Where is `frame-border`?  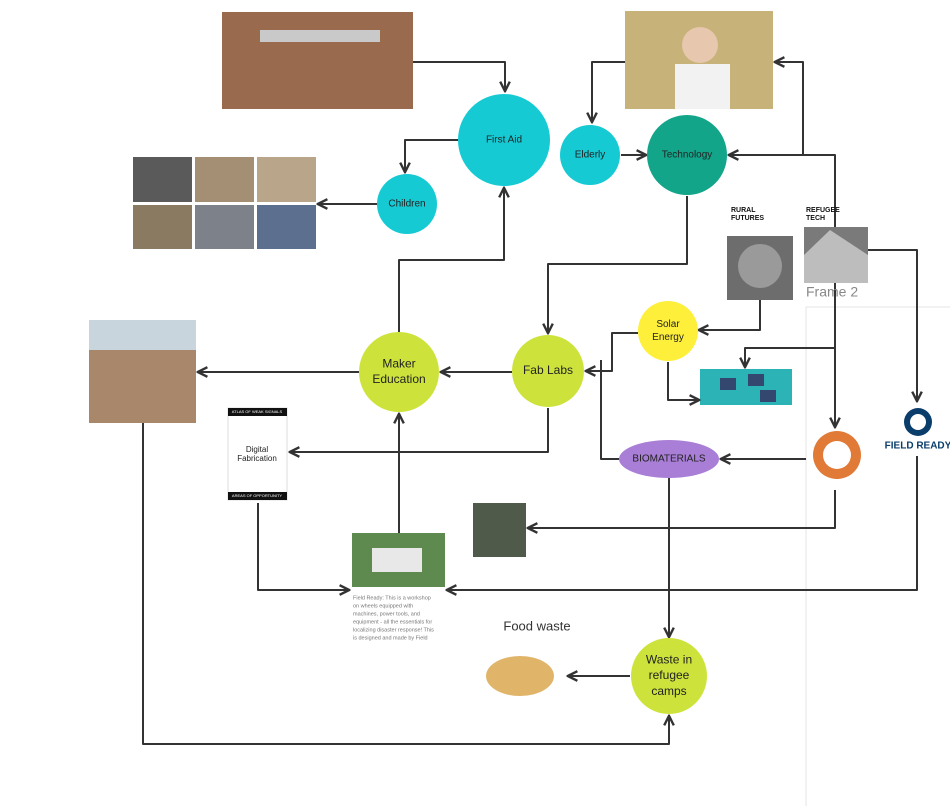 frame-border is located at coordinates (877, 556).